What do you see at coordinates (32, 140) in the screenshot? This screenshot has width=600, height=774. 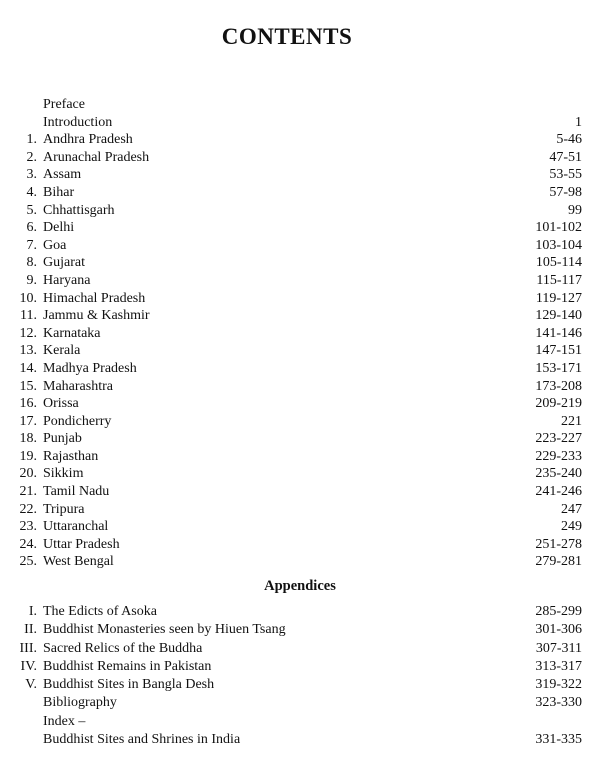 I see `entry-number: 1.` at bounding box center [32, 140].